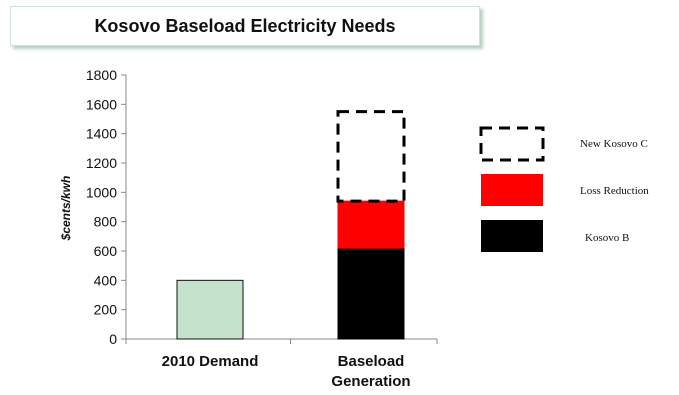  Describe the element at coordinates (106, 280) in the screenshot. I see `y-tick-label: 400` at that location.